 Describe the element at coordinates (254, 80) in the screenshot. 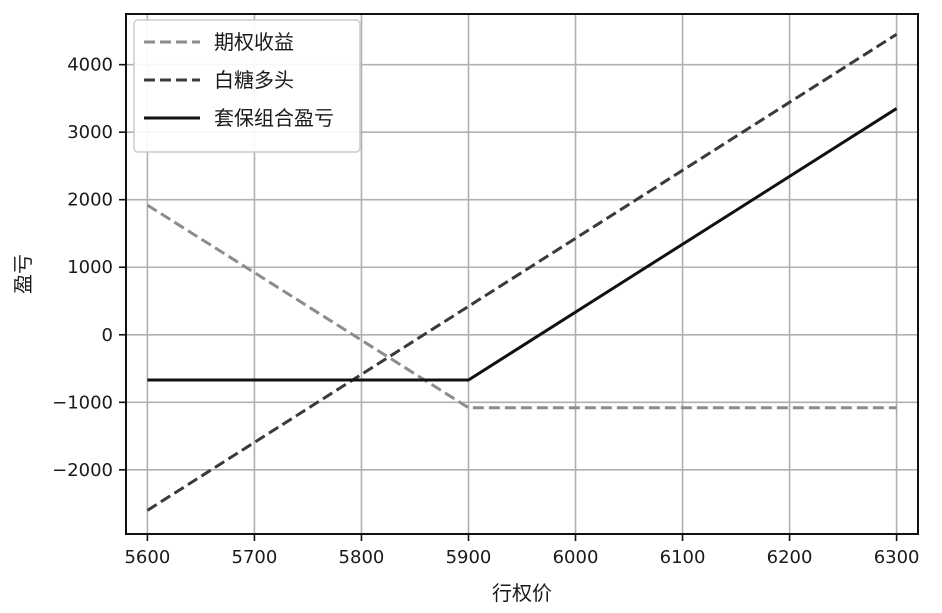

I see `legend-label-2: 白糖多头` at that location.